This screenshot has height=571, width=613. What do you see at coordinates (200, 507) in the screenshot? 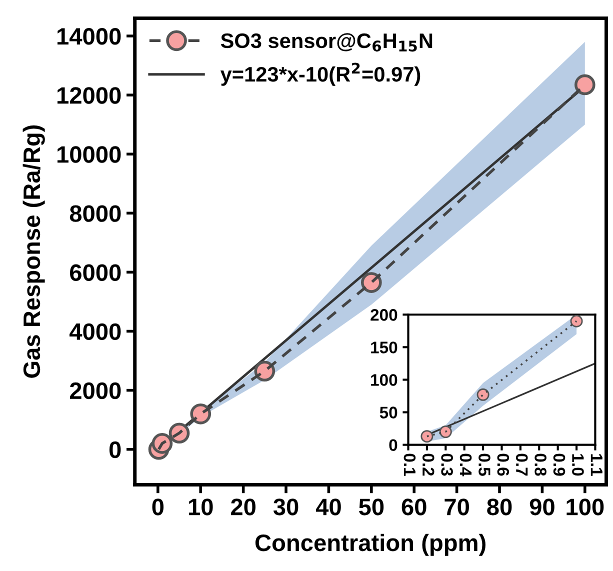
I see `x-tick-label: 10` at bounding box center [200, 507].